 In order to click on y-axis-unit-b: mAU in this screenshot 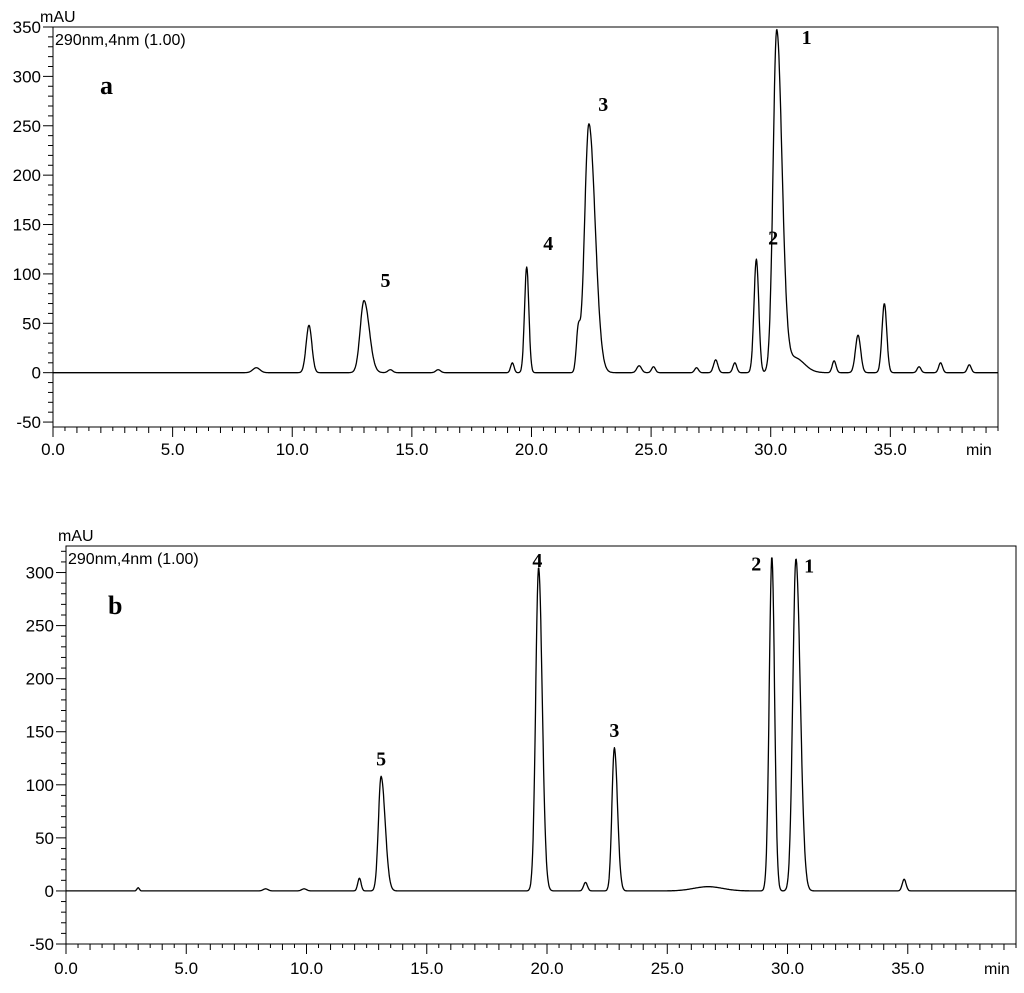, I will do `click(76, 536)`.